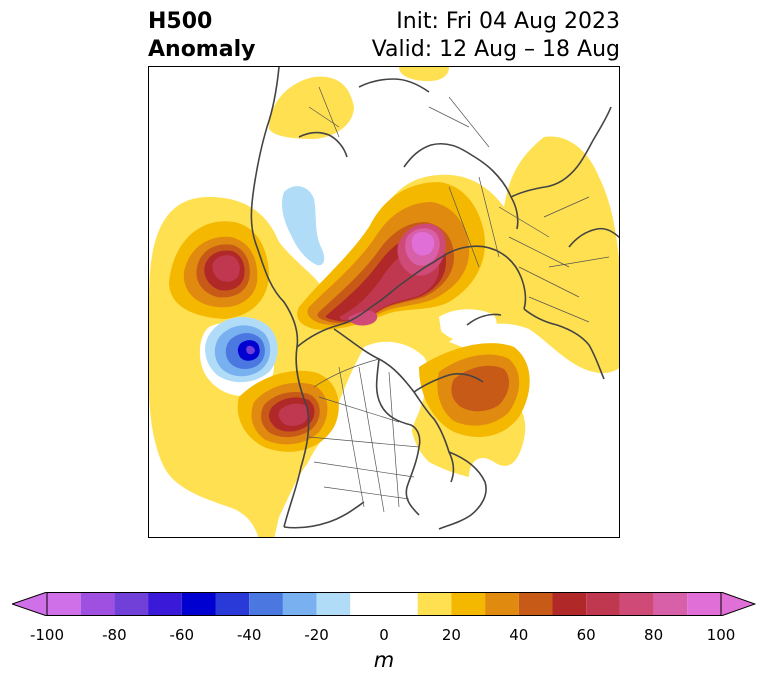  What do you see at coordinates (519, 635) in the screenshot?
I see `colorbar-tick-label: 40` at bounding box center [519, 635].